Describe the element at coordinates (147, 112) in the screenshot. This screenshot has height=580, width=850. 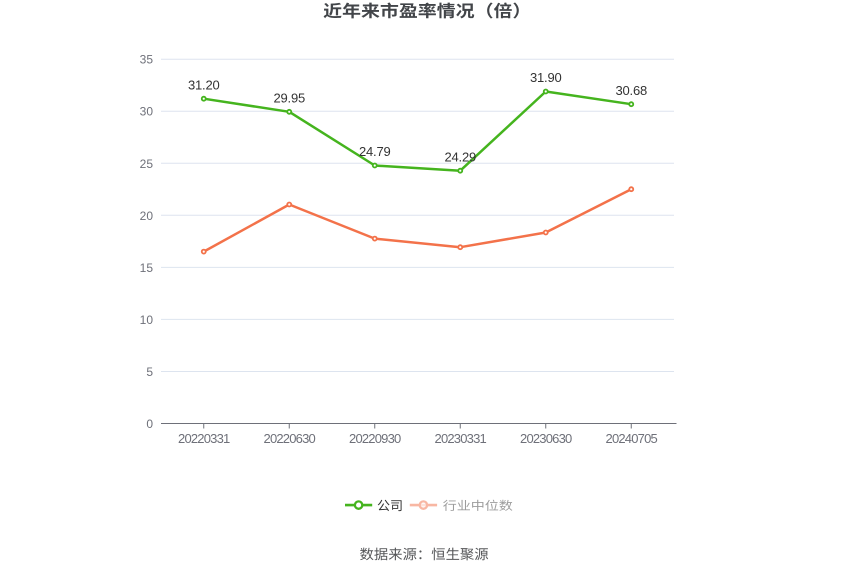
I see `svg-text: 30` at that location.